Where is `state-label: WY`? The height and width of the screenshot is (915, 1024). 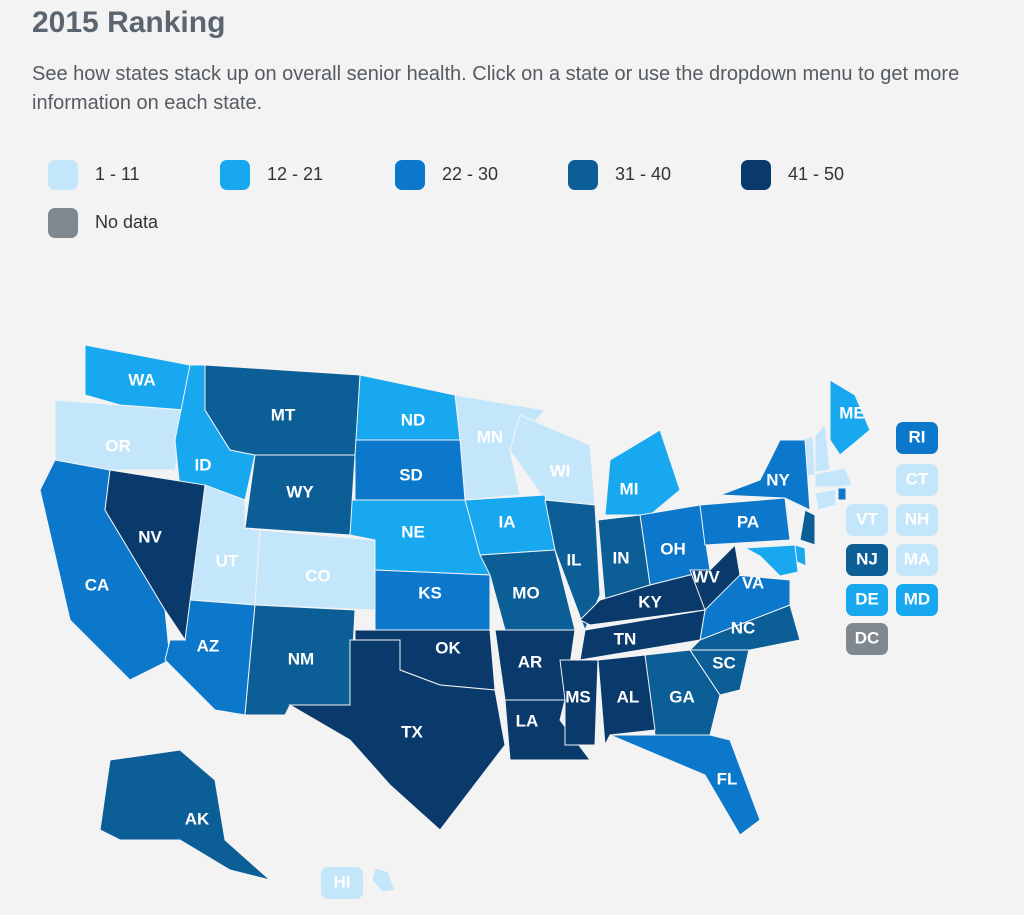 state-label: WY is located at coordinates (300, 491).